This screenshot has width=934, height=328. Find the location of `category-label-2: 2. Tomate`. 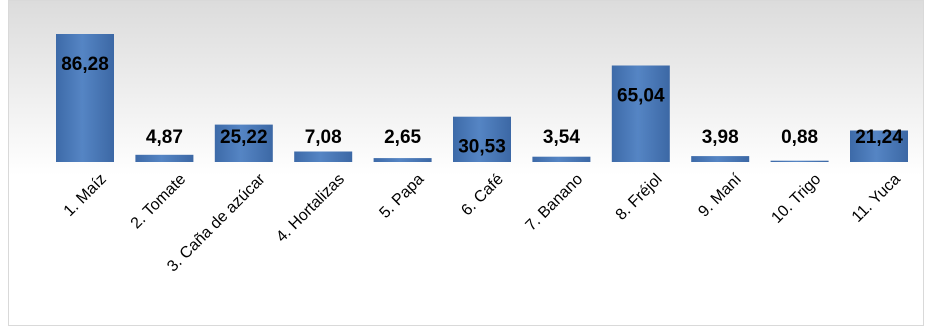

category-label-2: 2. Tomate is located at coordinates (159, 202).